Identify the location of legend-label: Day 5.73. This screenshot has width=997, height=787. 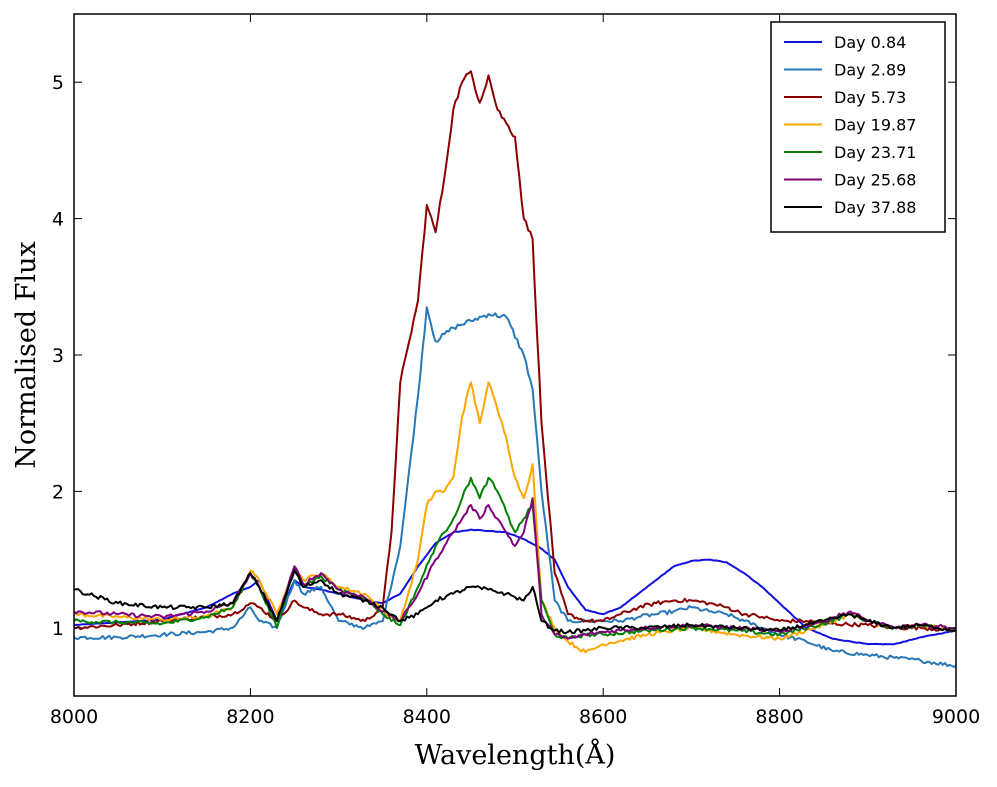
(870, 97).